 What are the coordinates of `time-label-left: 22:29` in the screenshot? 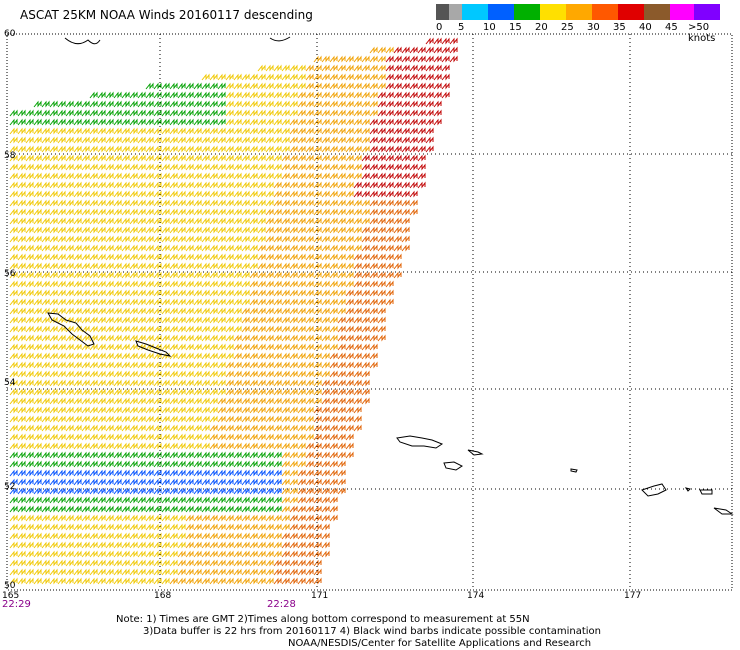 It's located at (16, 604).